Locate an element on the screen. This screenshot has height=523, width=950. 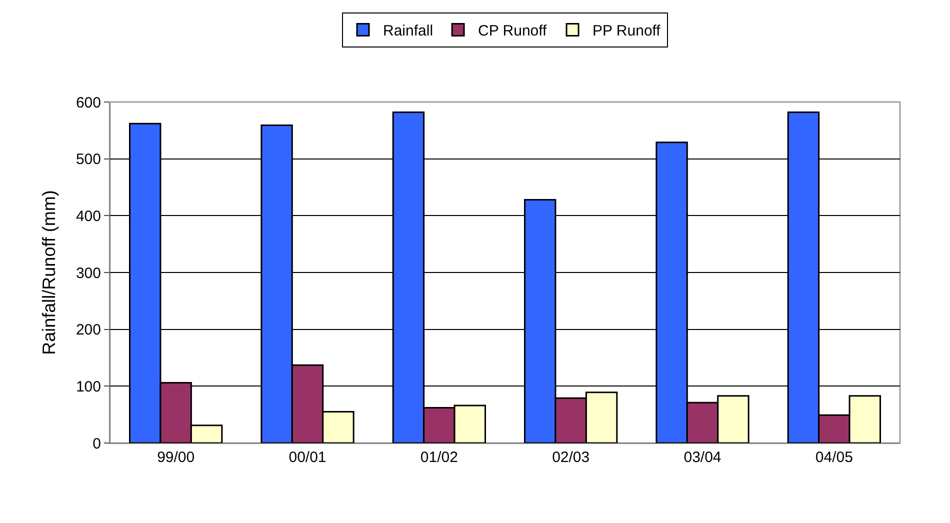
x-tick-label: 00/01 is located at coordinates (307, 457).